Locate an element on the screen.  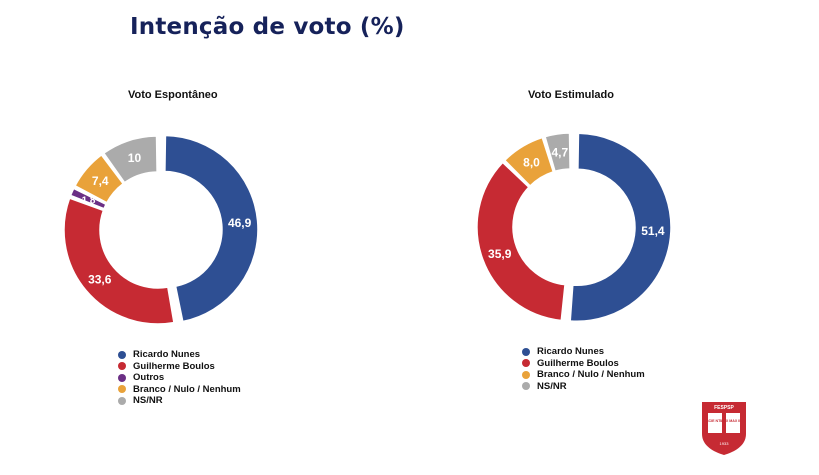
legend-label: Outros is located at coordinates (149, 378).